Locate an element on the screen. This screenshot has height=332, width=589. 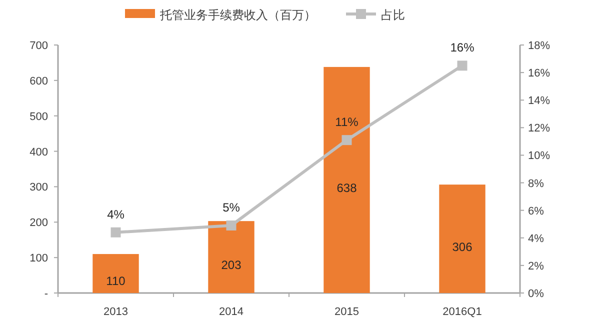
y-tick-label: 200 is located at coordinates (39, 223).